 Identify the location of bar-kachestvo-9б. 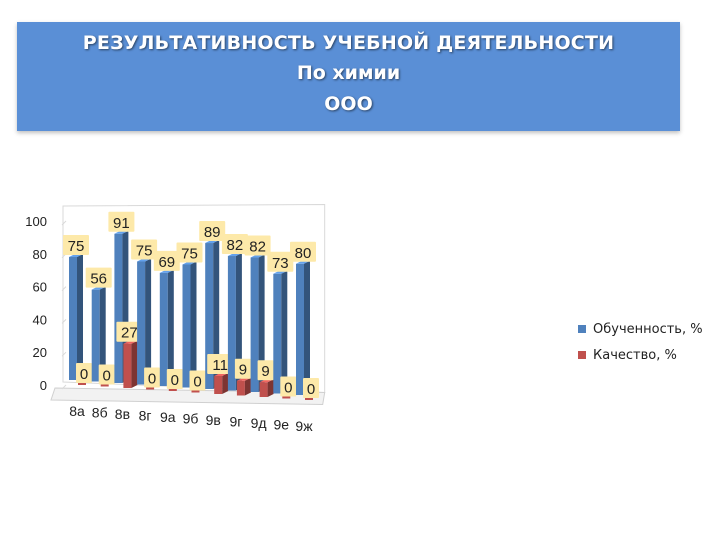
(195, 391).